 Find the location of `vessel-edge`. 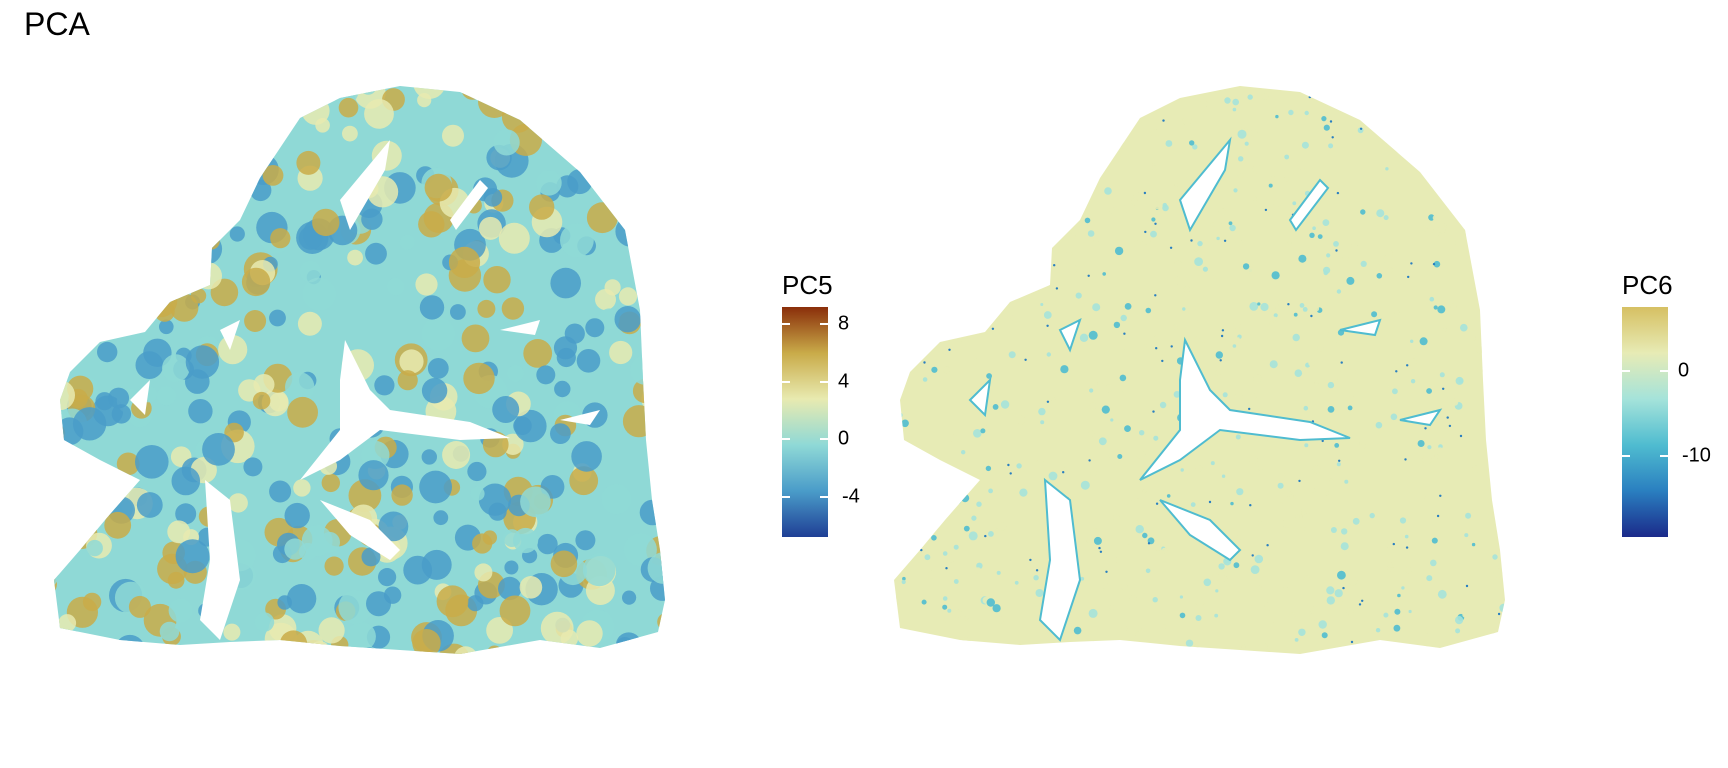

vessel-edge is located at coordinates (1200, 530).